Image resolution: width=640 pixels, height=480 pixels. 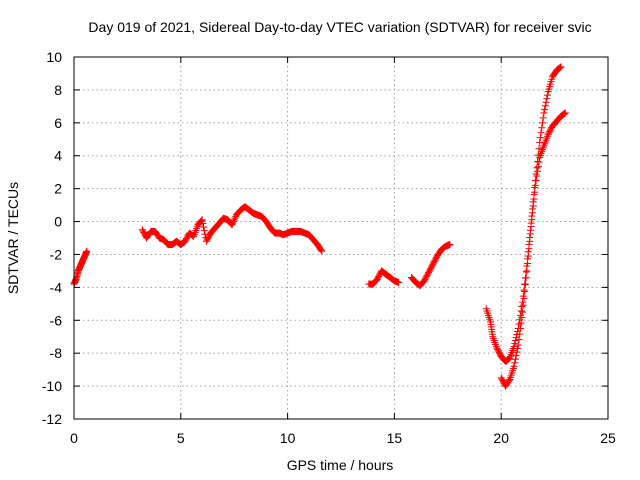 I want to click on y-axis-label: SDTVAR / TECUs, so click(x=13, y=238).